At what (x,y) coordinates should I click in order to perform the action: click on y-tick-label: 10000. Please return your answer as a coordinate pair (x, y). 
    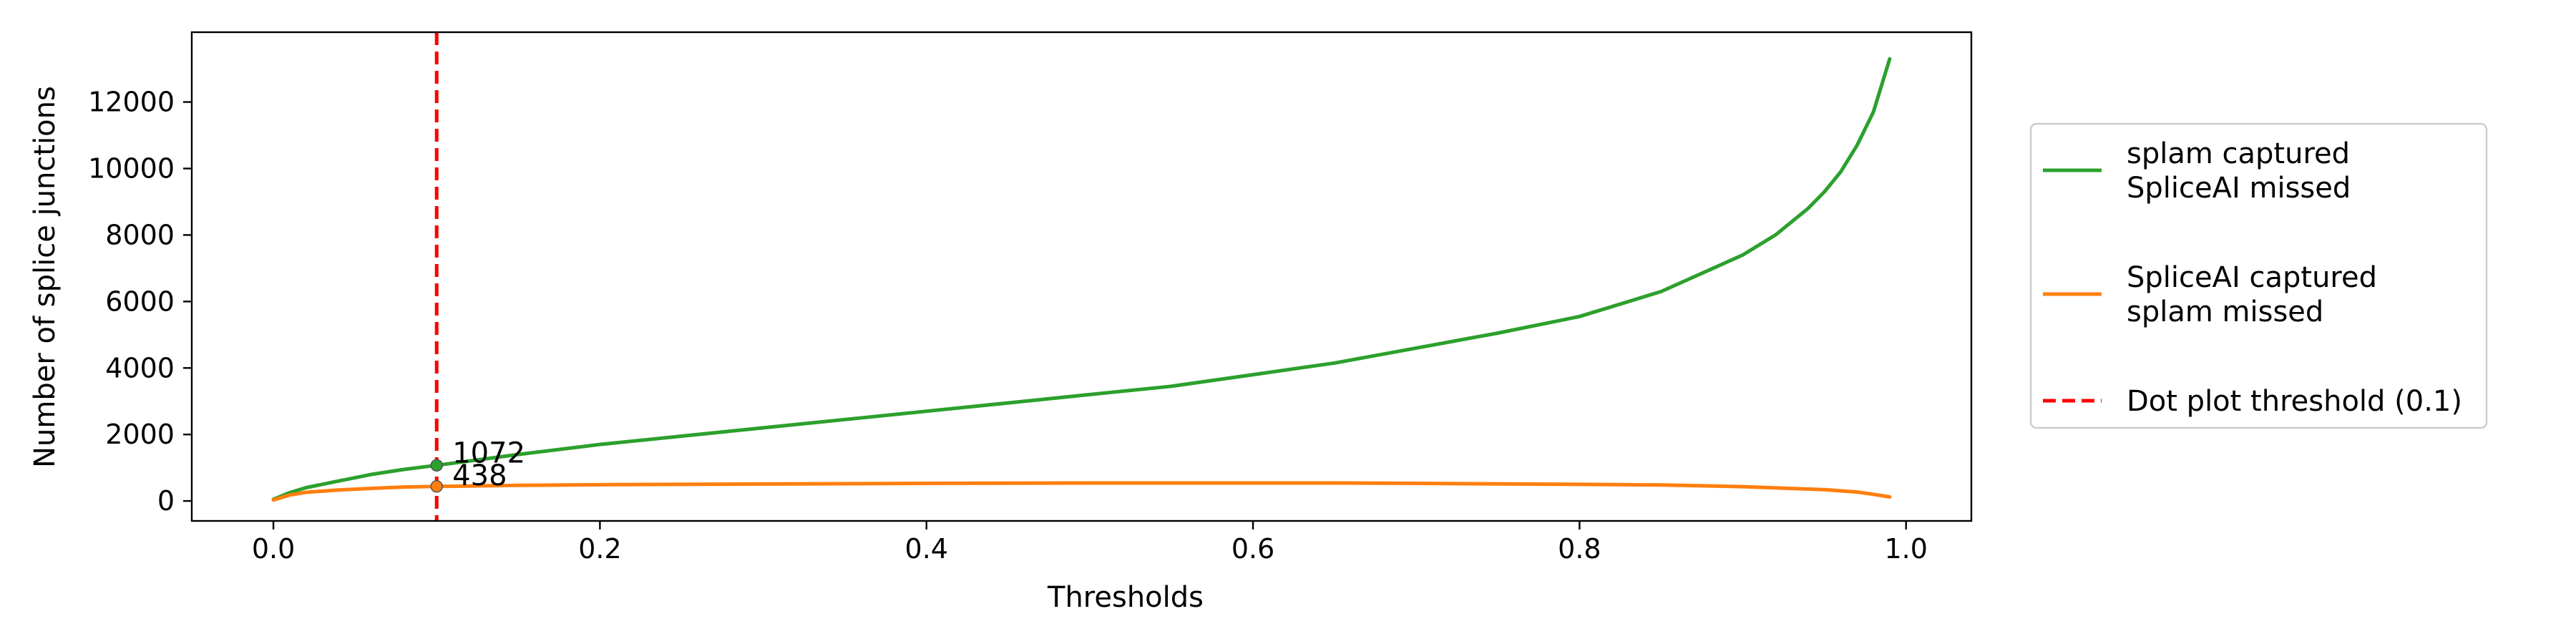
    Looking at the image, I should click on (131, 168).